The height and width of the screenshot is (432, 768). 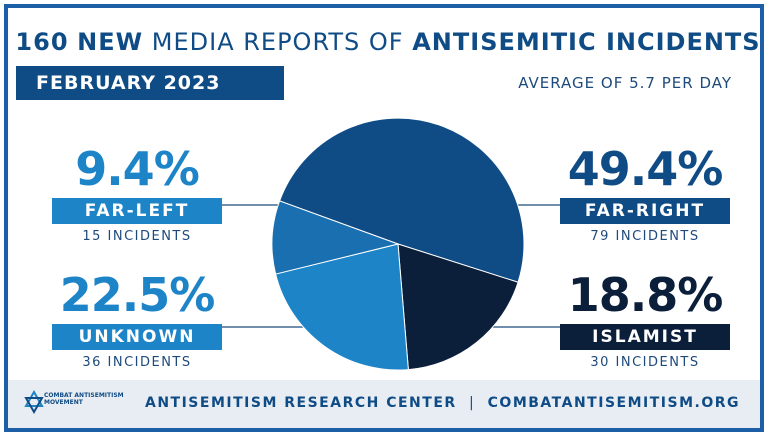 I want to click on title-new: NEW, so click(x=110, y=42).